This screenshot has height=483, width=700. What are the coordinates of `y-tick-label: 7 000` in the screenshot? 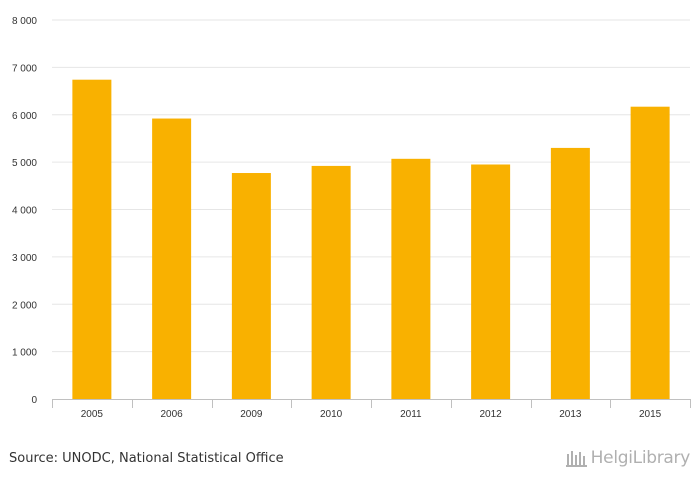 It's located at (24, 68).